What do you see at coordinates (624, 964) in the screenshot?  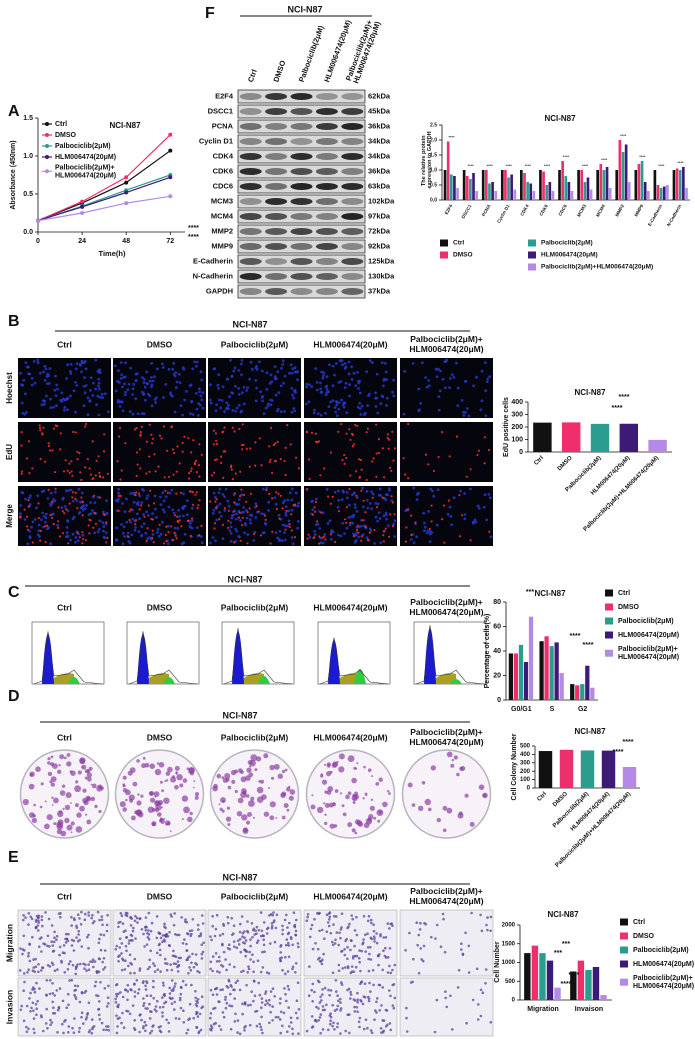 I see `legend-swatch` at bounding box center [624, 964].